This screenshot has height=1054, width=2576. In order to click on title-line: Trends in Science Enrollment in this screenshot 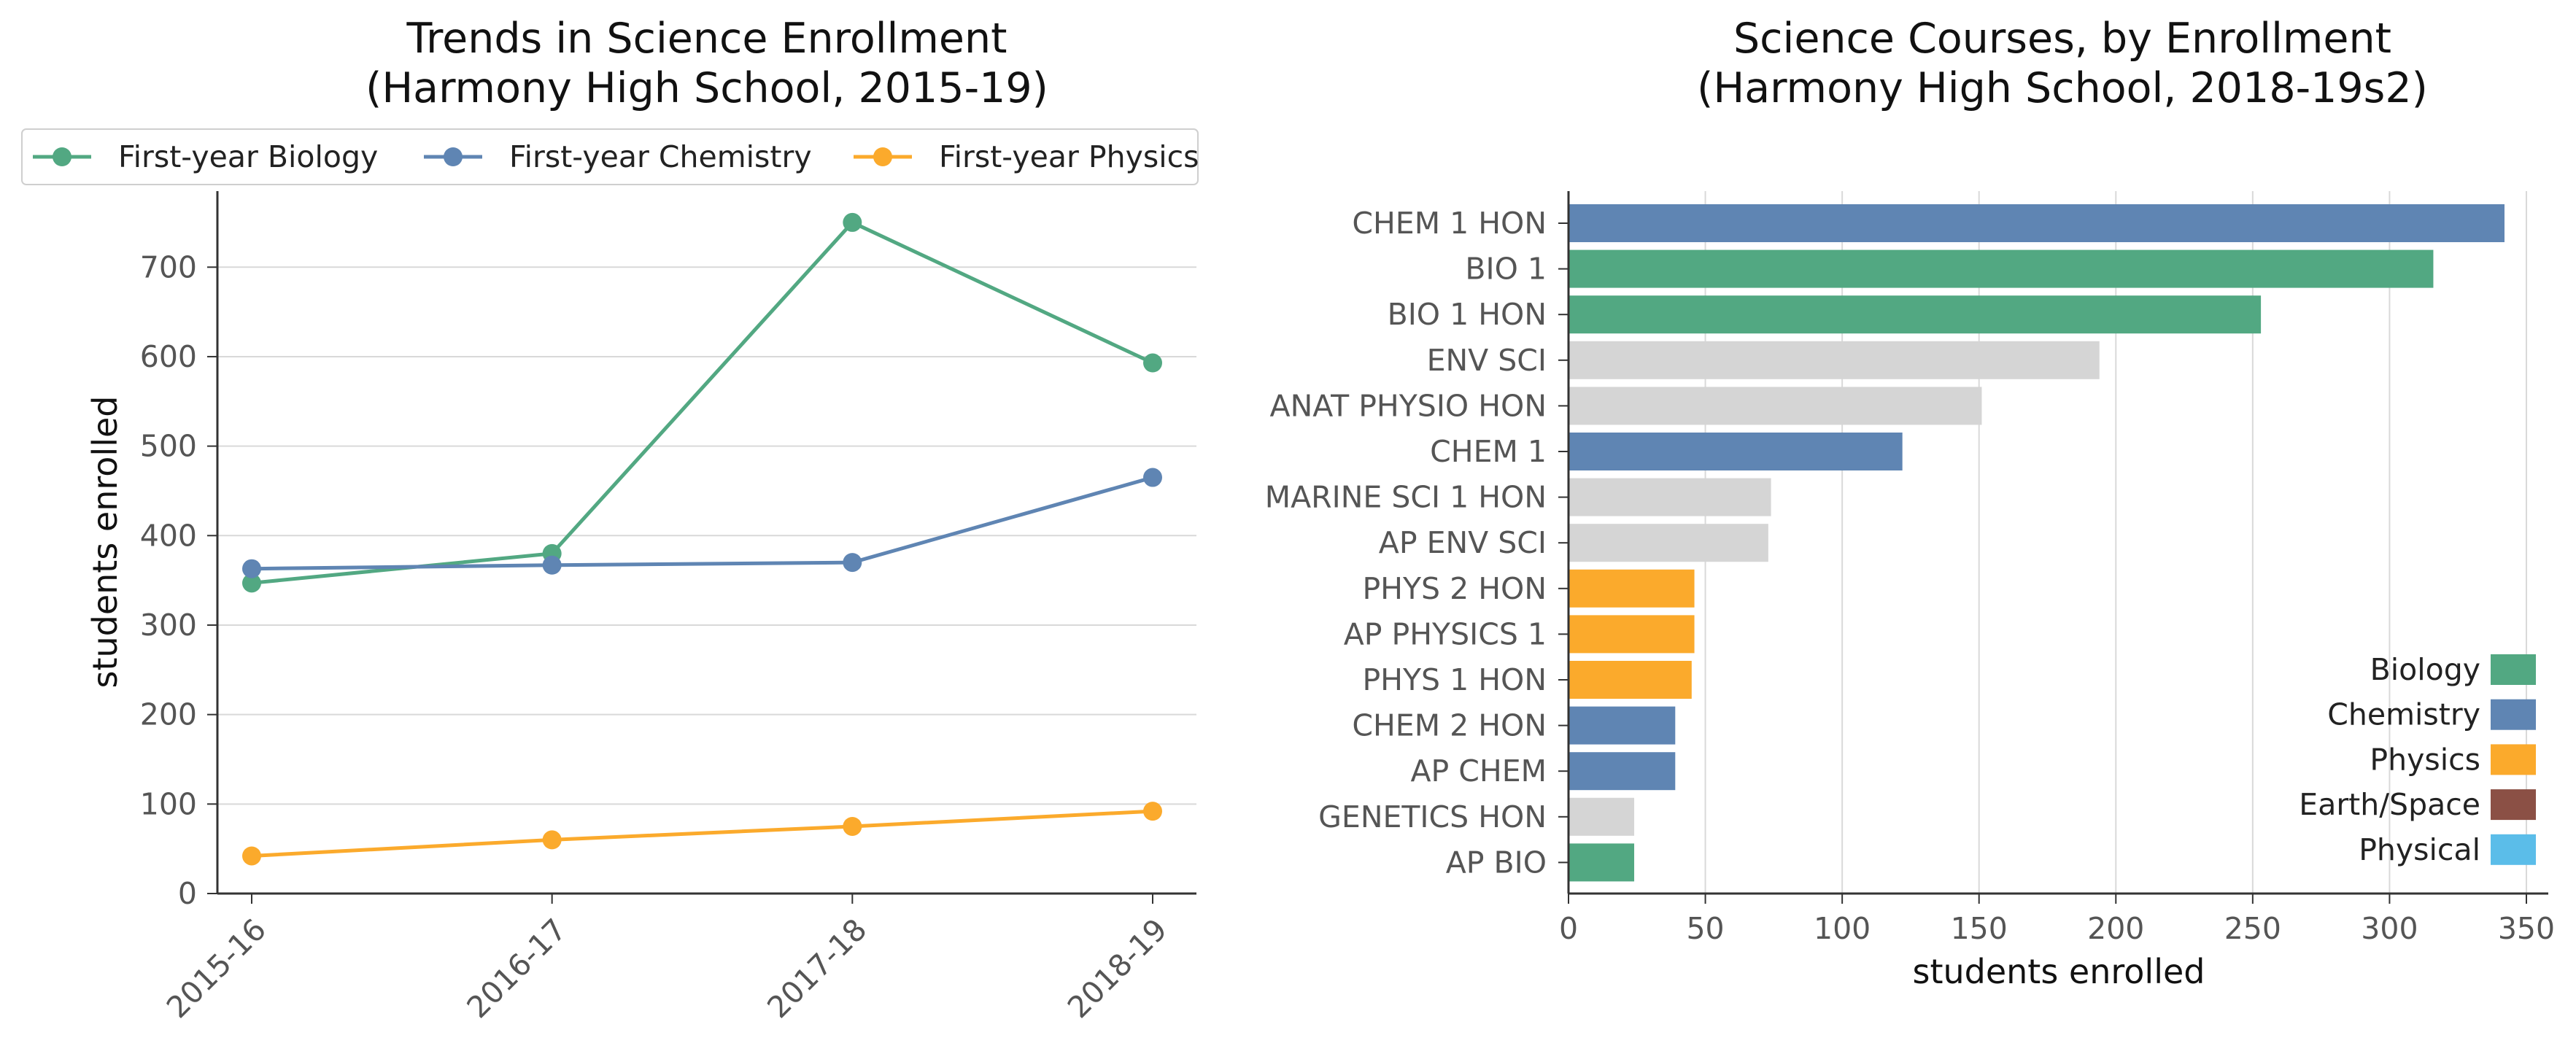, I will do `click(706, 39)`.